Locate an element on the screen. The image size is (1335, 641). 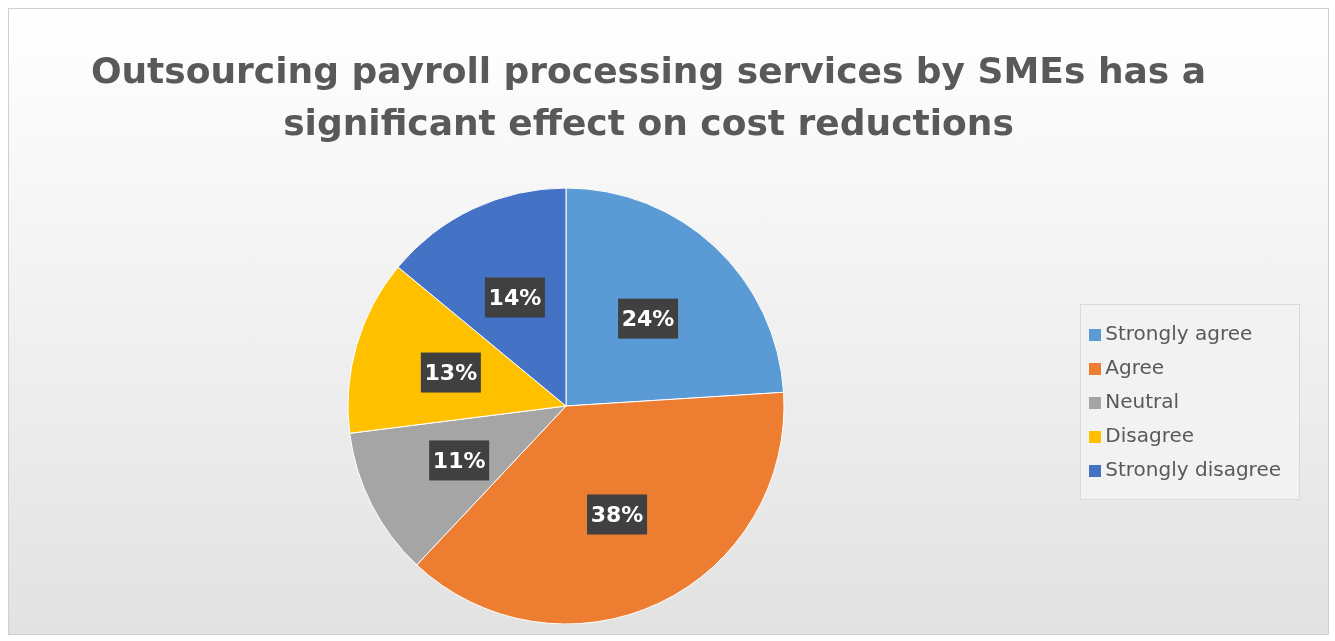
data-label: 13% is located at coordinates (451, 373).